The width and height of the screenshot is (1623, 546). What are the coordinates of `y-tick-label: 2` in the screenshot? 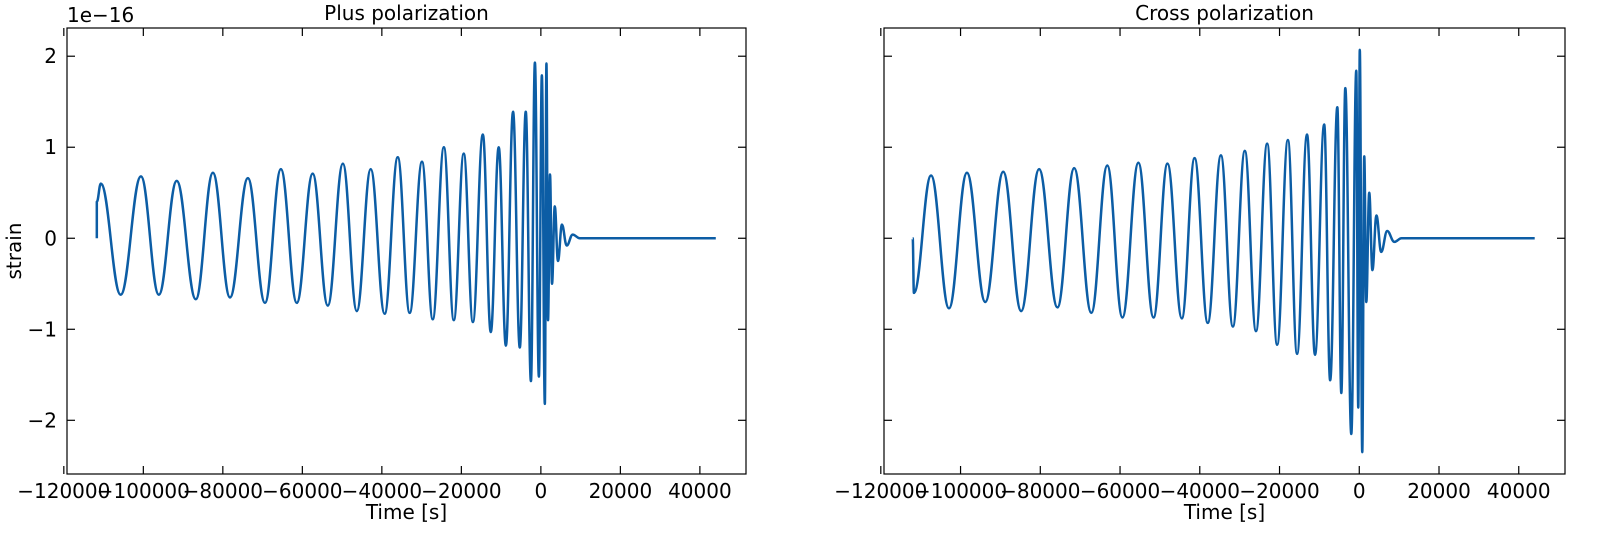 It's located at (50, 56).